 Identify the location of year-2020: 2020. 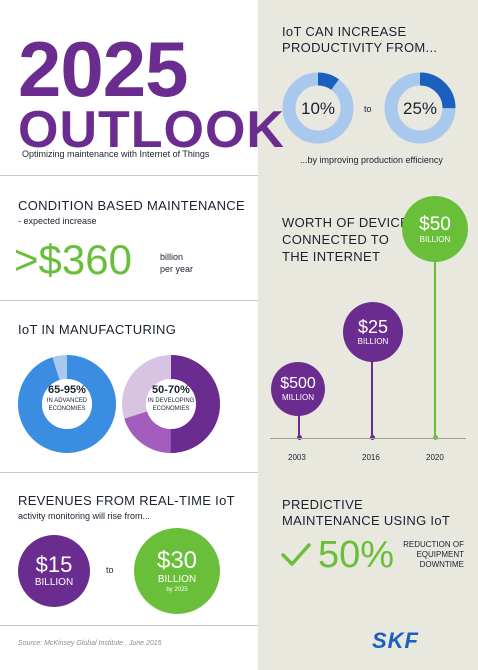
(435, 457).